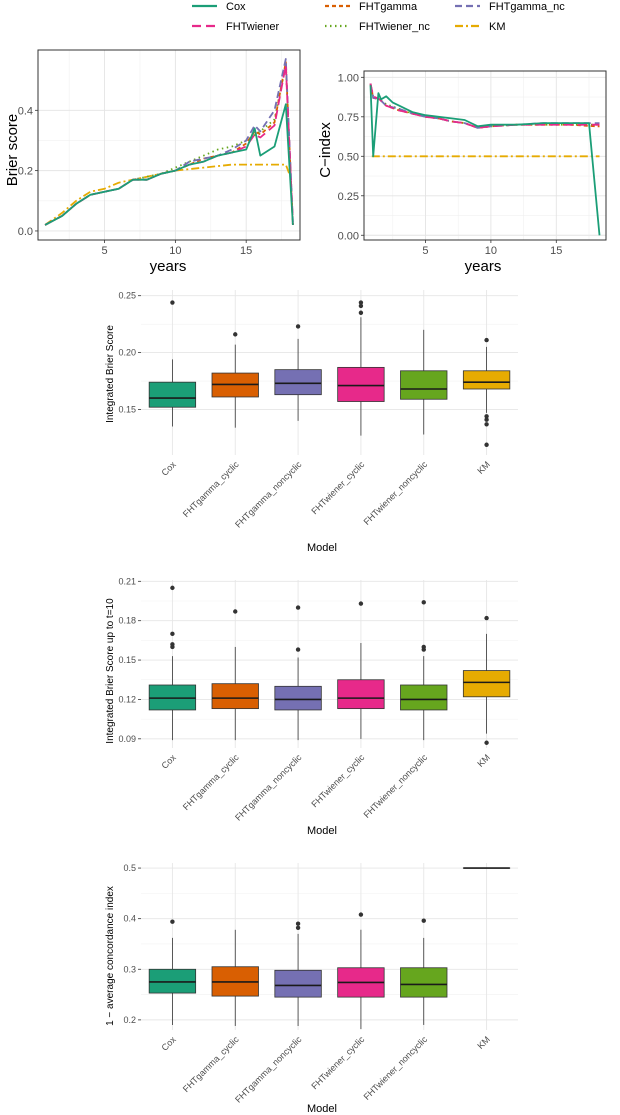  Describe the element at coordinates (175, 251) in the screenshot. I see `brier-x-tick-label: 10` at that location.